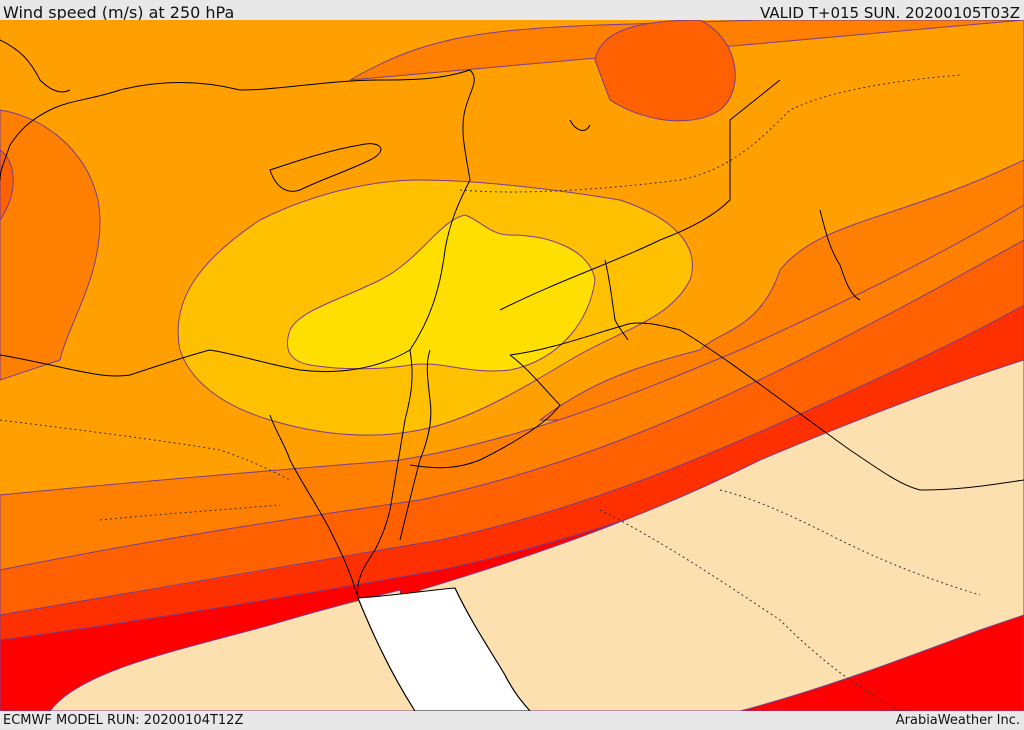  I want to click on band-orange-red-west, so click(7, 185).